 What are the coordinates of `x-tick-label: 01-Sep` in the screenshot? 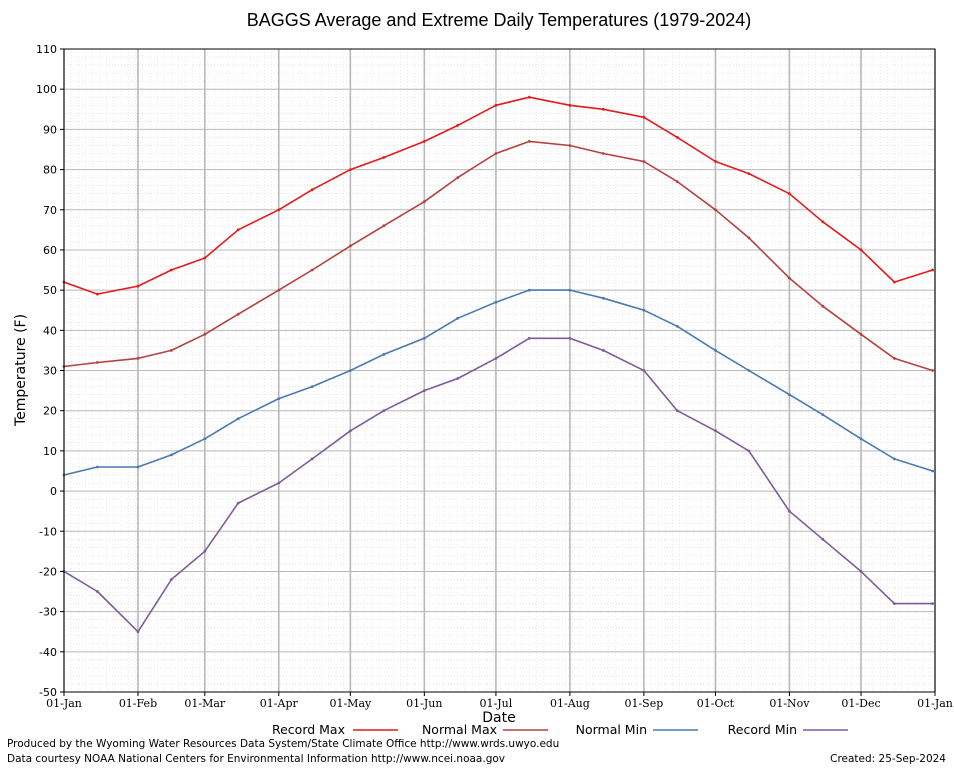 It's located at (643, 703).